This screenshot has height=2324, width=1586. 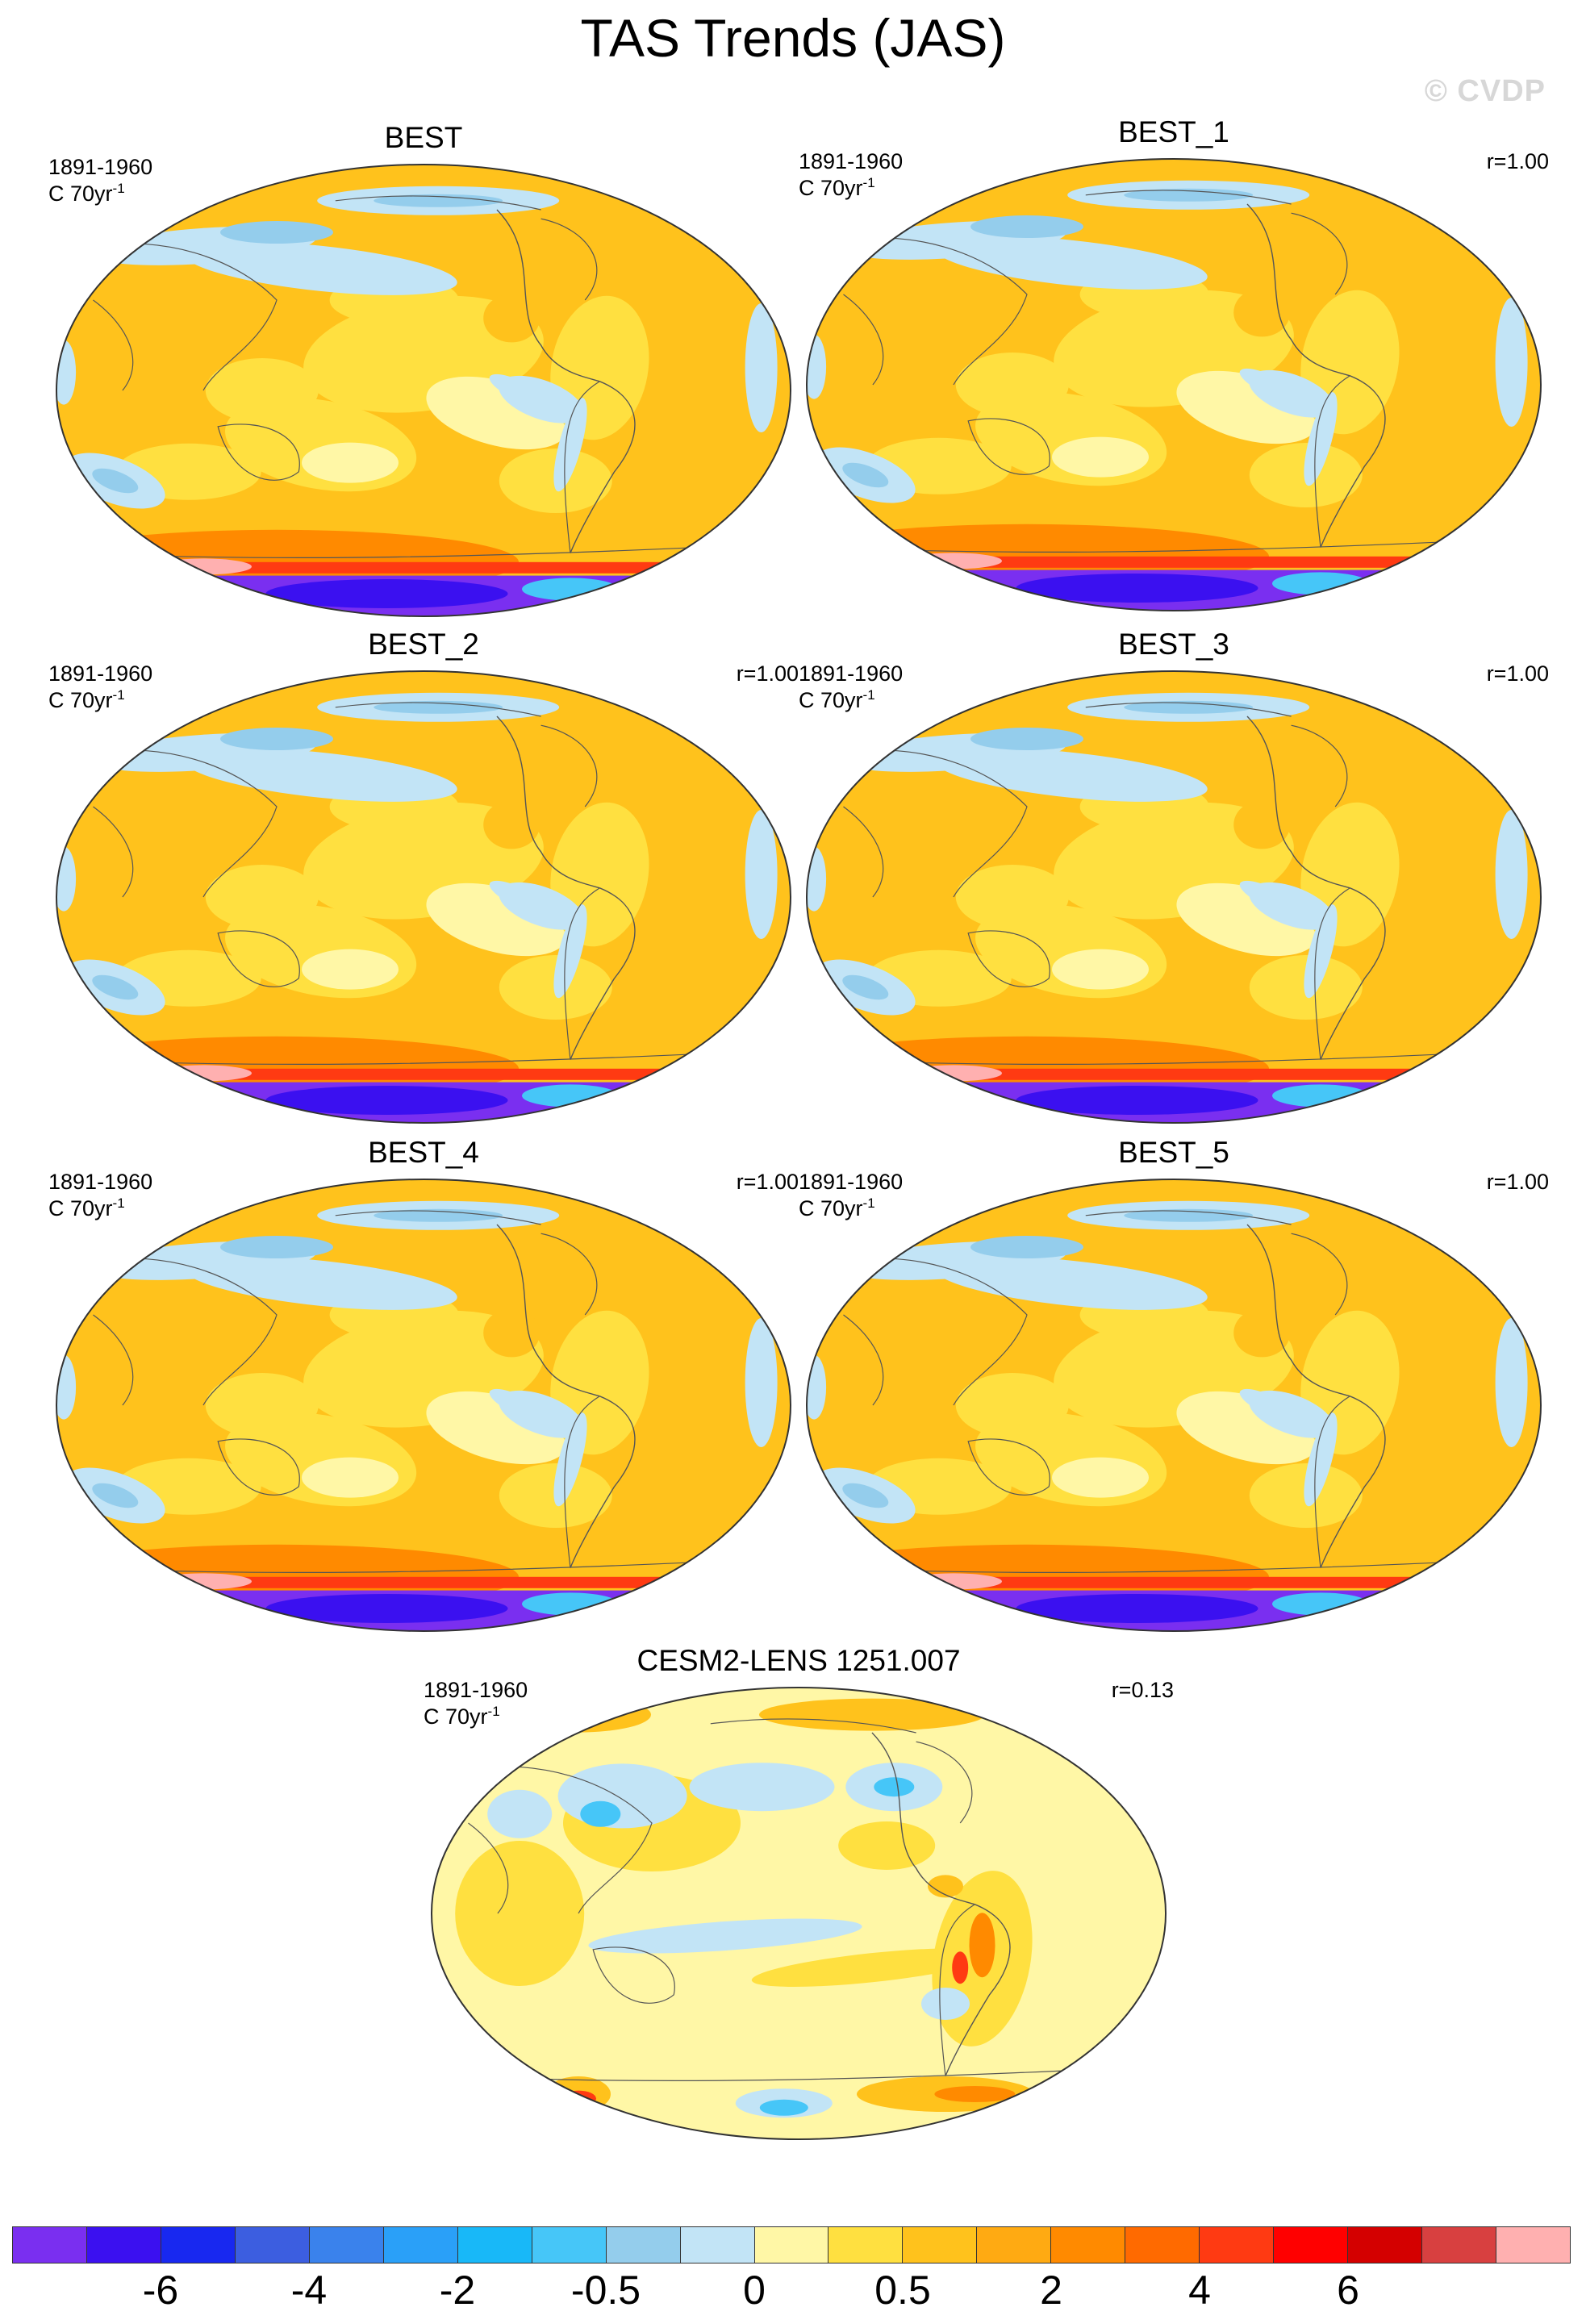 What do you see at coordinates (309, 2290) in the screenshot?
I see `colorbar-tick-label: -4` at bounding box center [309, 2290].